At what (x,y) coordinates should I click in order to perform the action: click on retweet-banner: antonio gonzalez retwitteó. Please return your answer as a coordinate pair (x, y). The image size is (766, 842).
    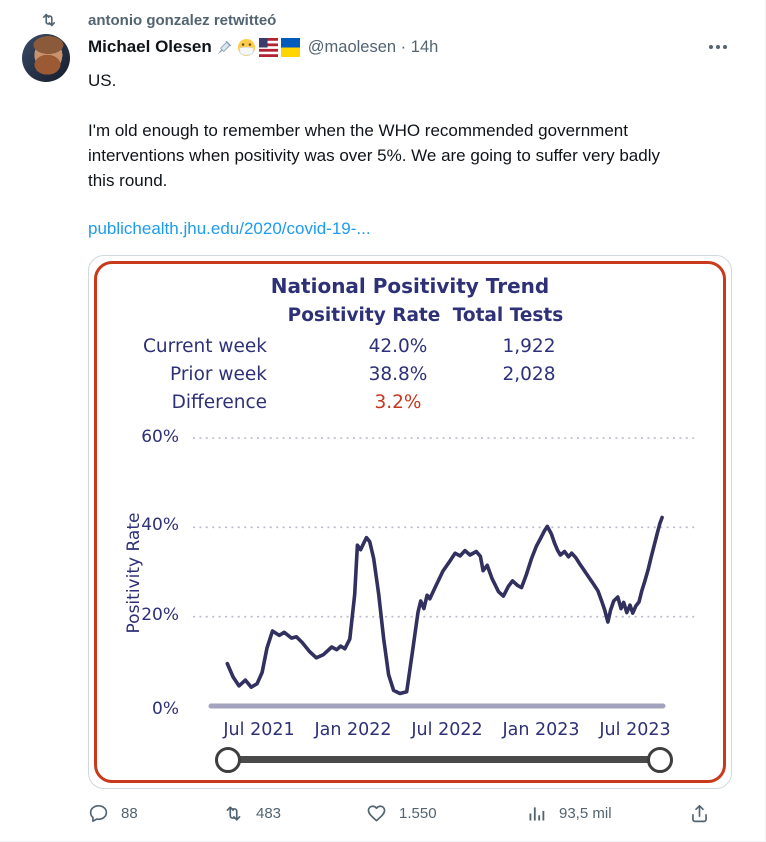
    Looking at the image, I should click on (383, 20).